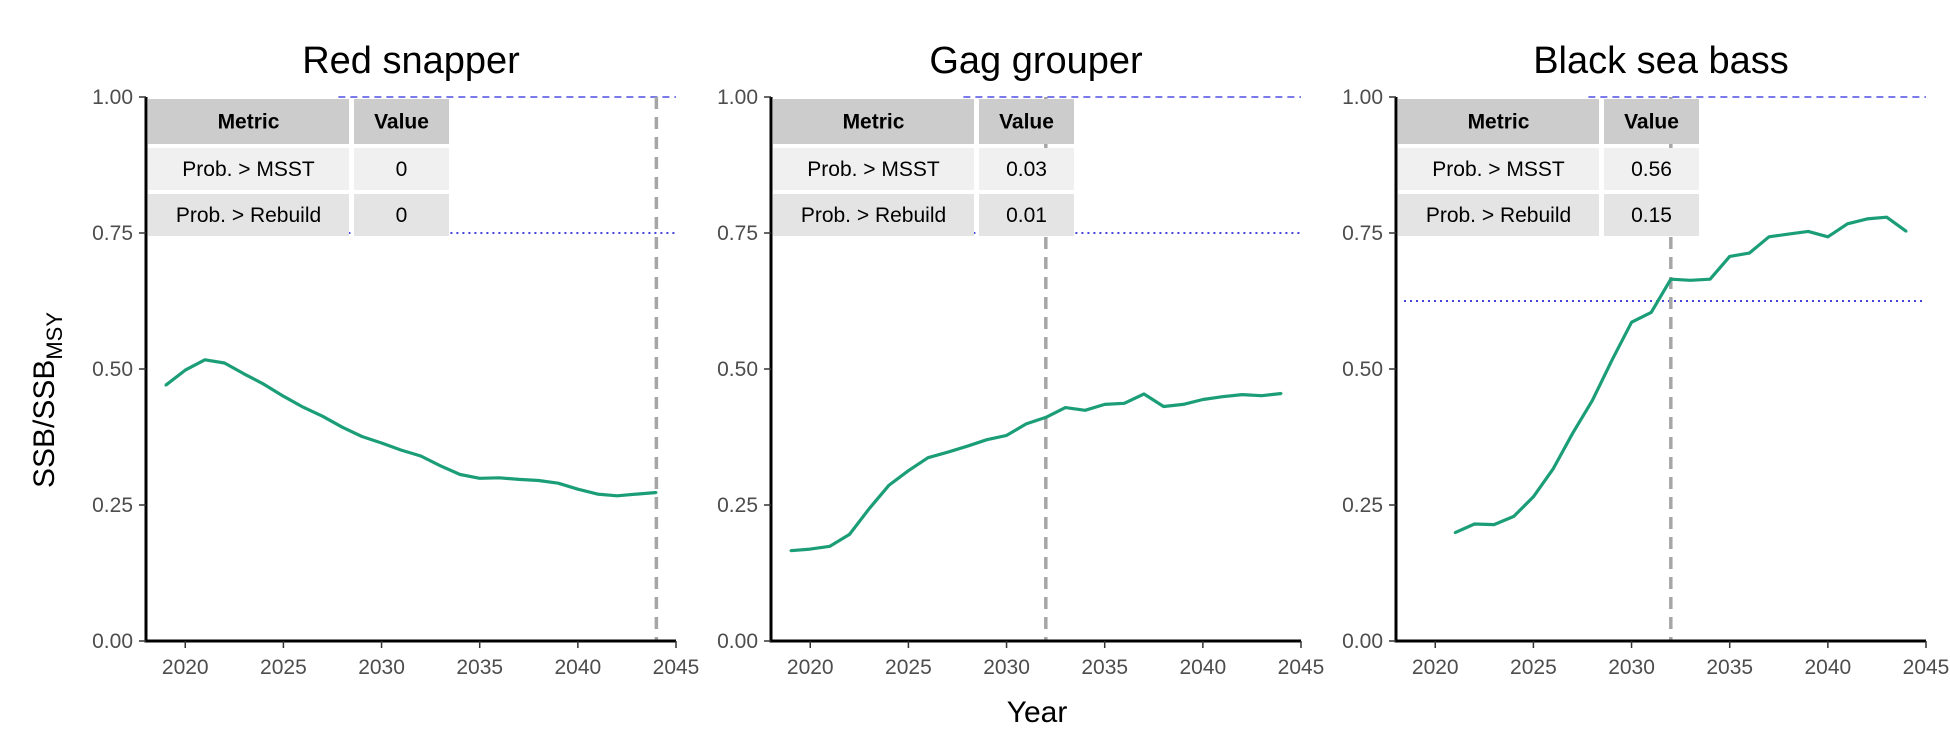  Describe the element at coordinates (1362, 505) in the screenshot. I see `y-tick-label: 0.25` at that location.